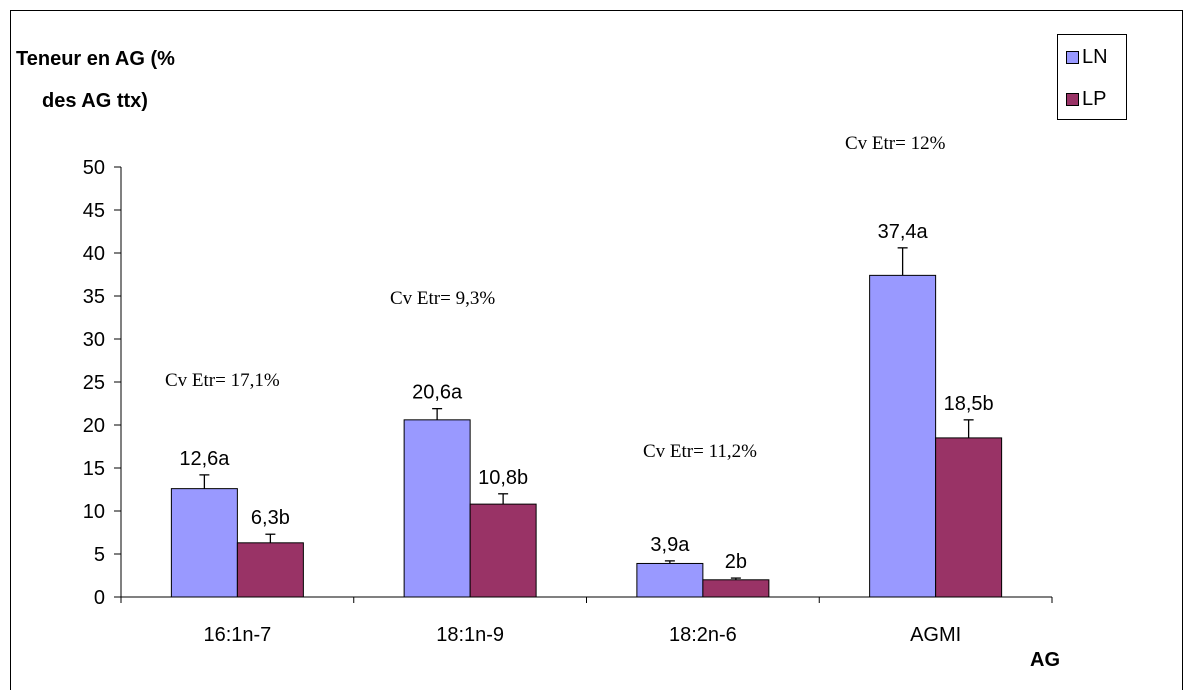 The width and height of the screenshot is (1184, 690). Describe the element at coordinates (1045, 660) in the screenshot. I see `x-axis-title: AG` at that location.